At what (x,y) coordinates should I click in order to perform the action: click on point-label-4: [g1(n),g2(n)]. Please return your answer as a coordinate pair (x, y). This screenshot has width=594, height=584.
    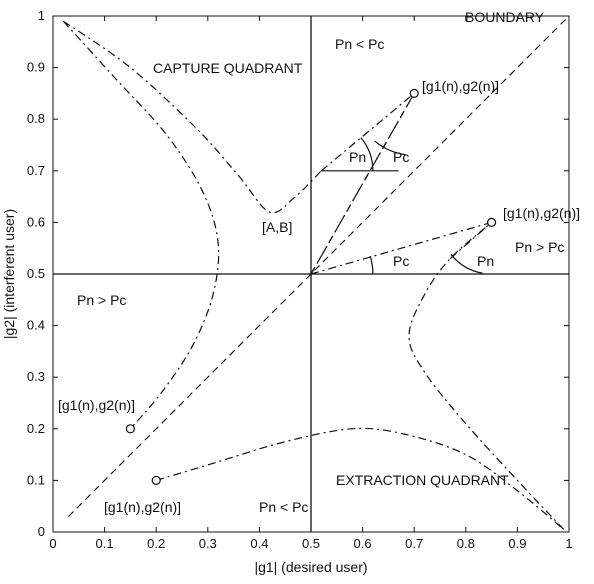
    Looking at the image, I should click on (142, 507).